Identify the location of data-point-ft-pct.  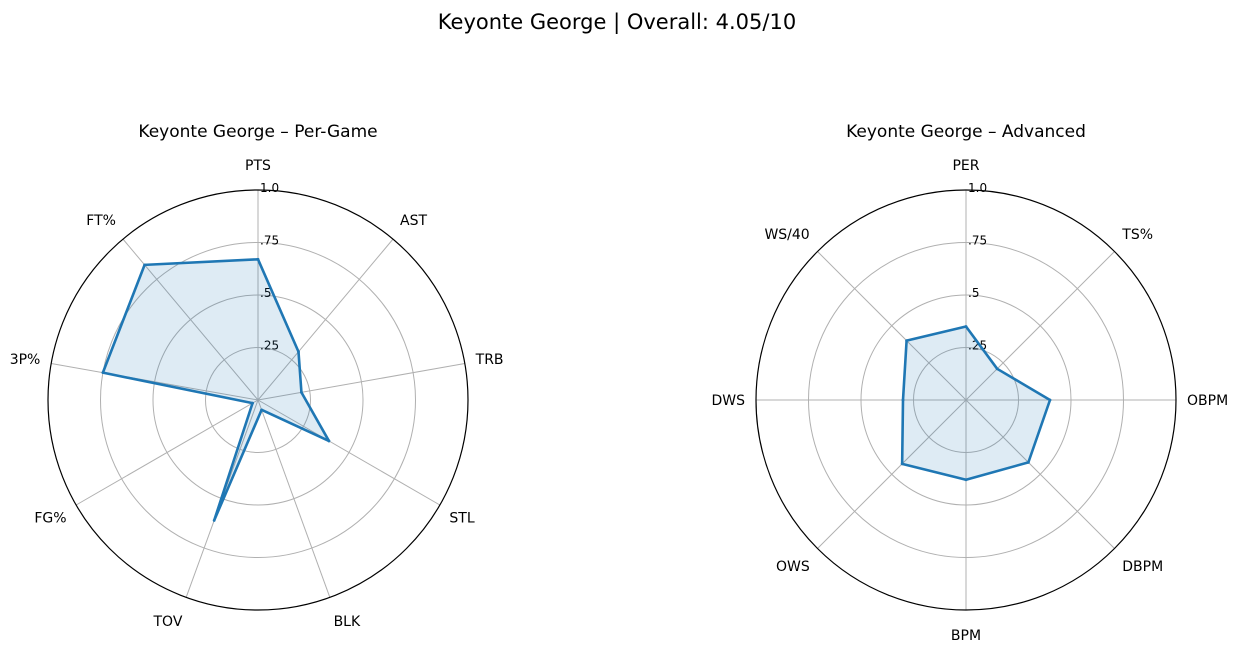
(145, 265).